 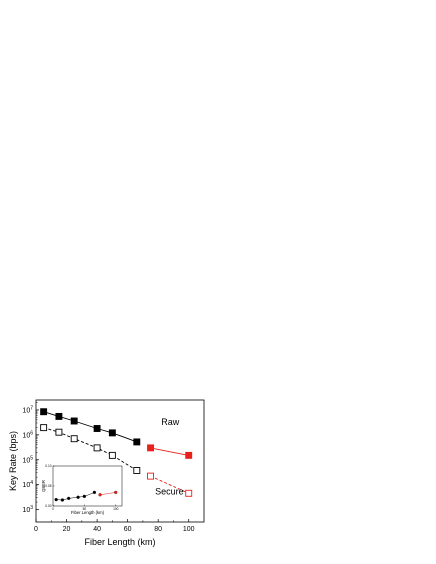 What do you see at coordinates (85, 509) in the screenshot?
I see `inset-x-tick-label: 50` at bounding box center [85, 509].